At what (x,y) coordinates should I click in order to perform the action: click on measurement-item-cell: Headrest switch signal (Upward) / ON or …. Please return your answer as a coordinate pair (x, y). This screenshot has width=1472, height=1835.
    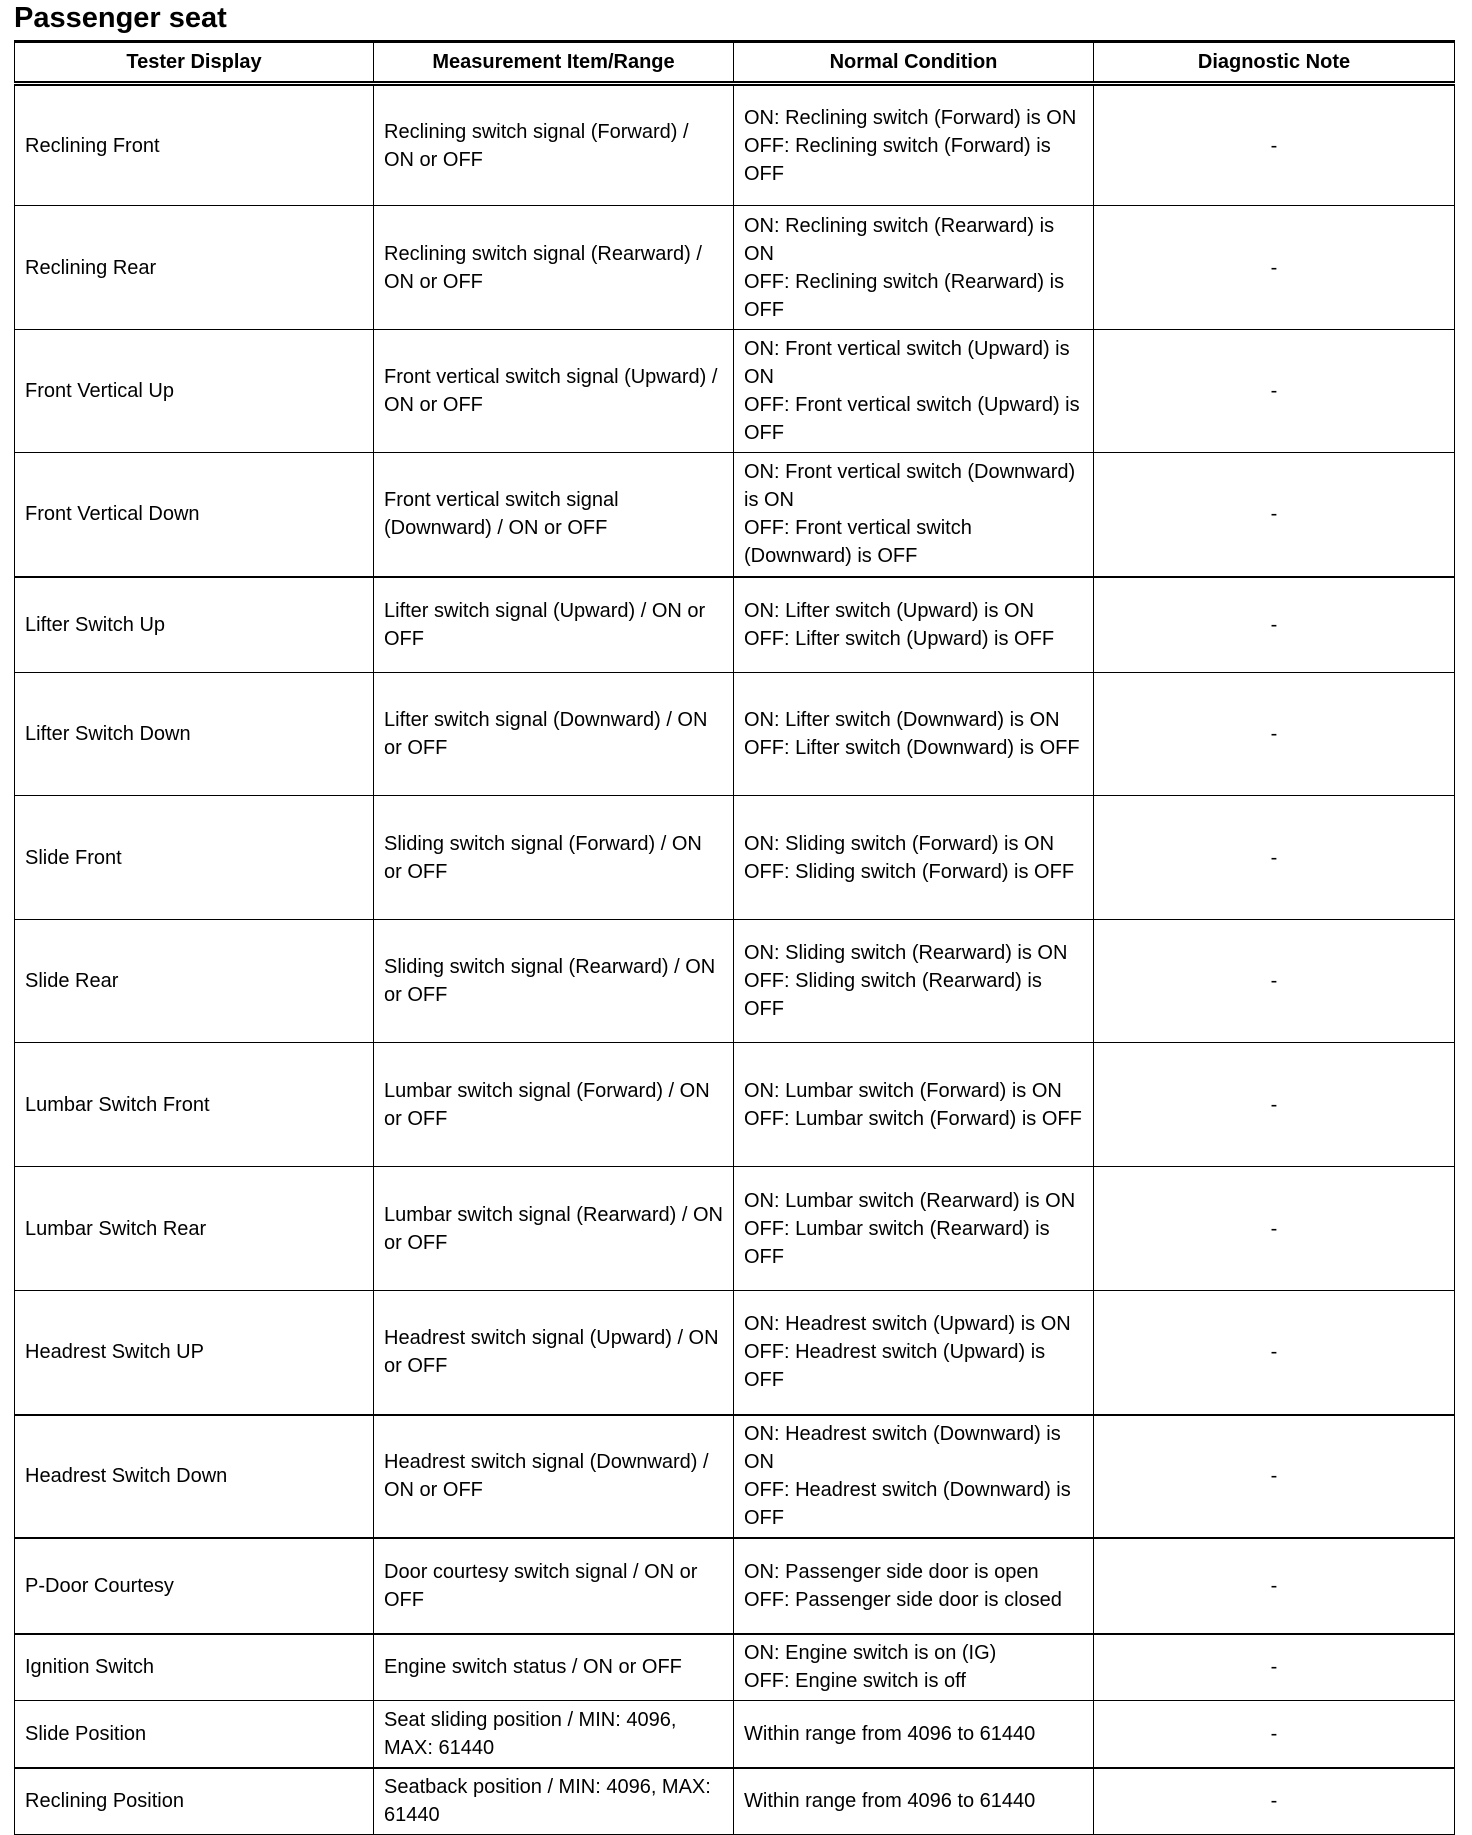
    Looking at the image, I should click on (553, 1352).